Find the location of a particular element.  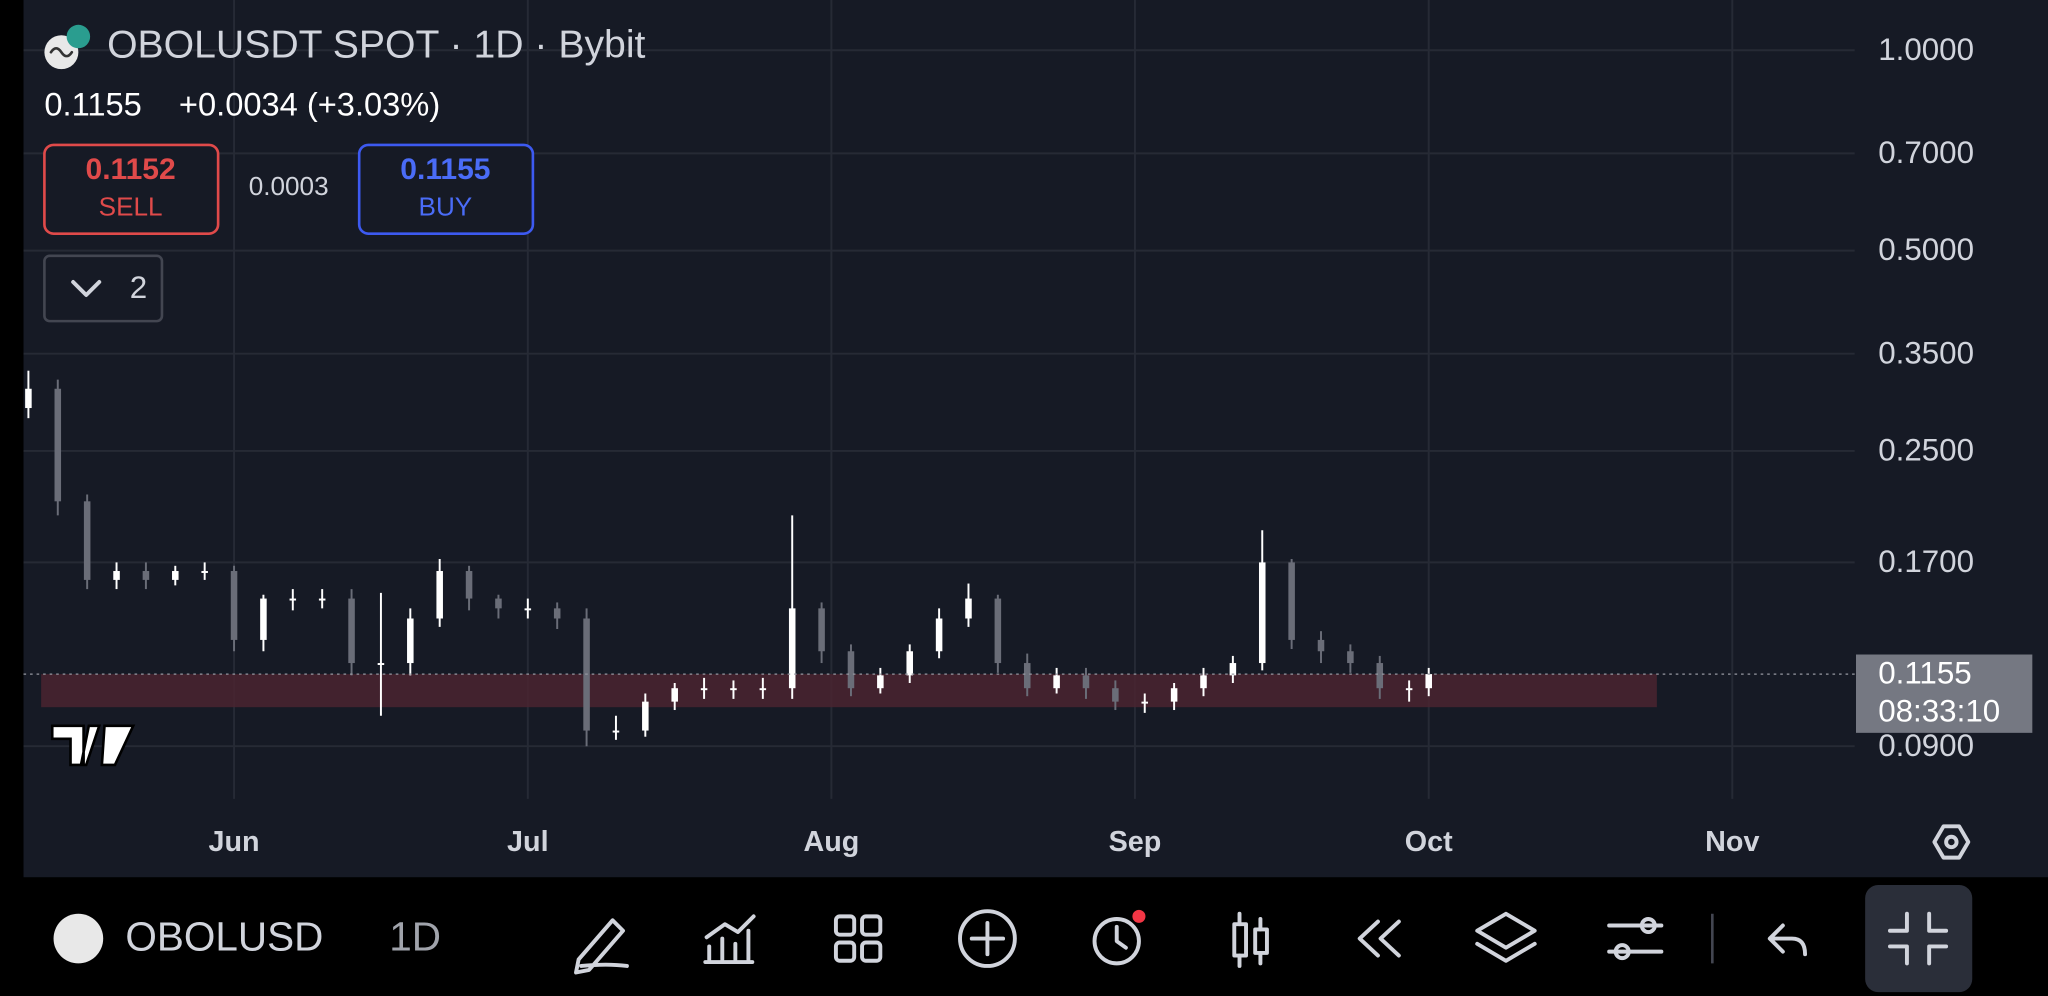

y-tick-label: 0.1700 is located at coordinates (1926, 561).